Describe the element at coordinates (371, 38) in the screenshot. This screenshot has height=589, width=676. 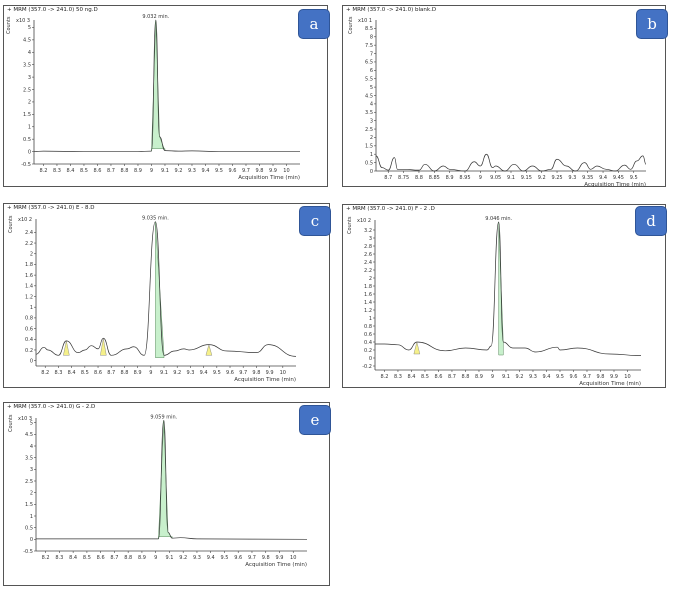
I see `svg-text: 8` at that location.